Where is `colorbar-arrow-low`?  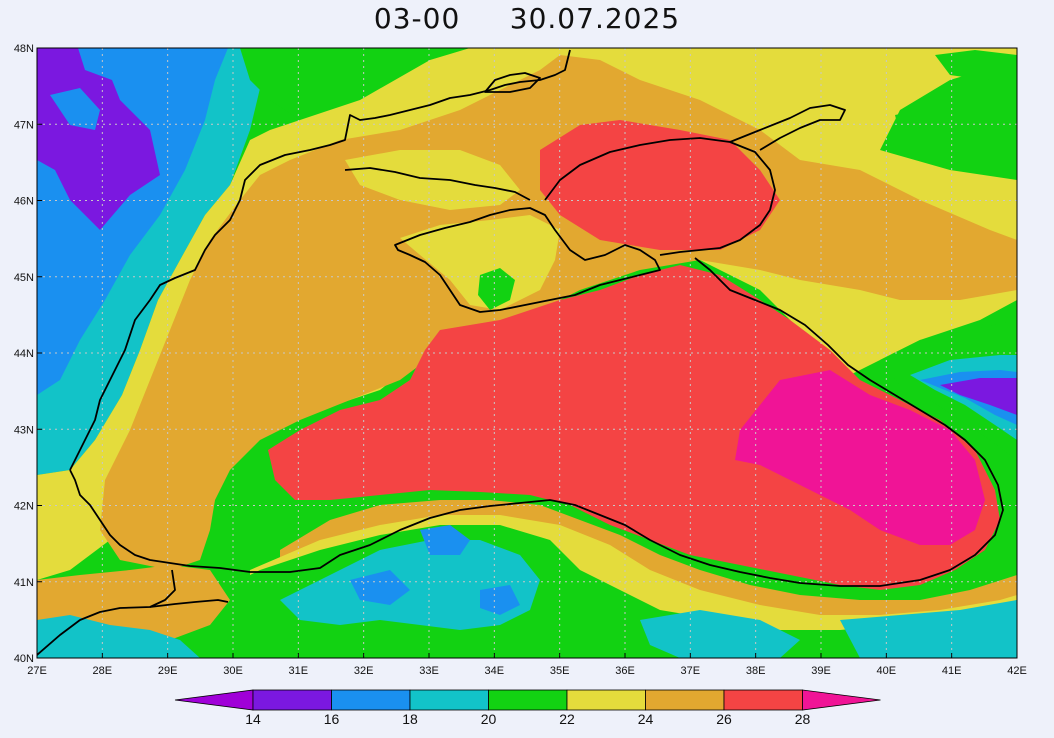 colorbar-arrow-low is located at coordinates (214, 700).